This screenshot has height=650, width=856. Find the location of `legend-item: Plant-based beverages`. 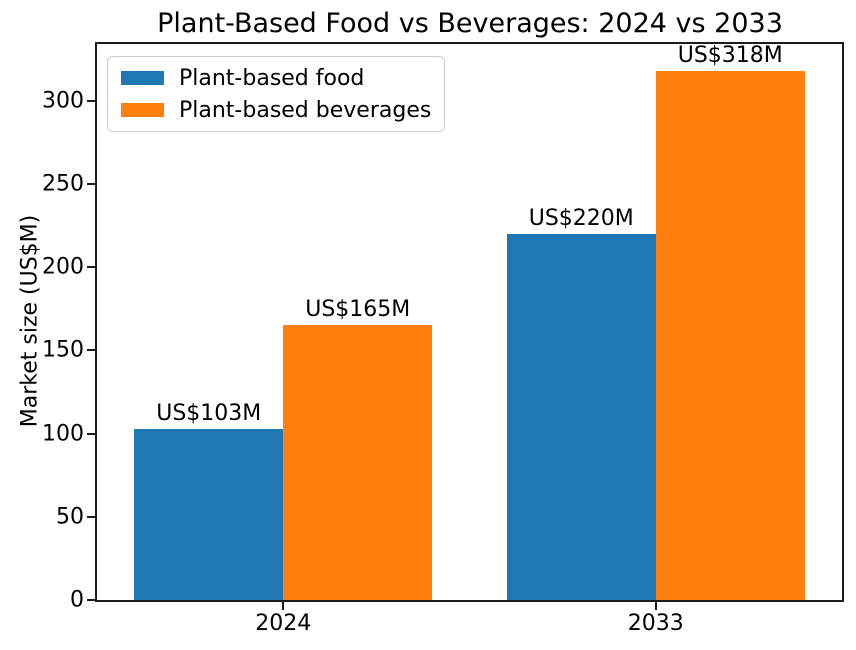

legend-item: Plant-based beverages is located at coordinates (276, 110).